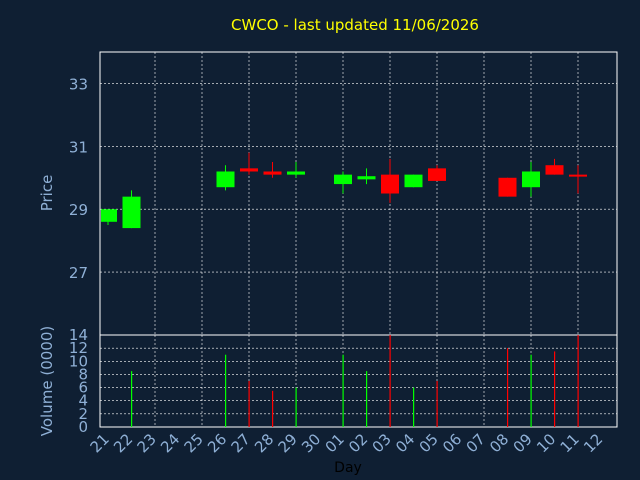 The image size is (640, 480). Describe the element at coordinates (217, 443) in the screenshot. I see `x-tick-label: 26` at that location.